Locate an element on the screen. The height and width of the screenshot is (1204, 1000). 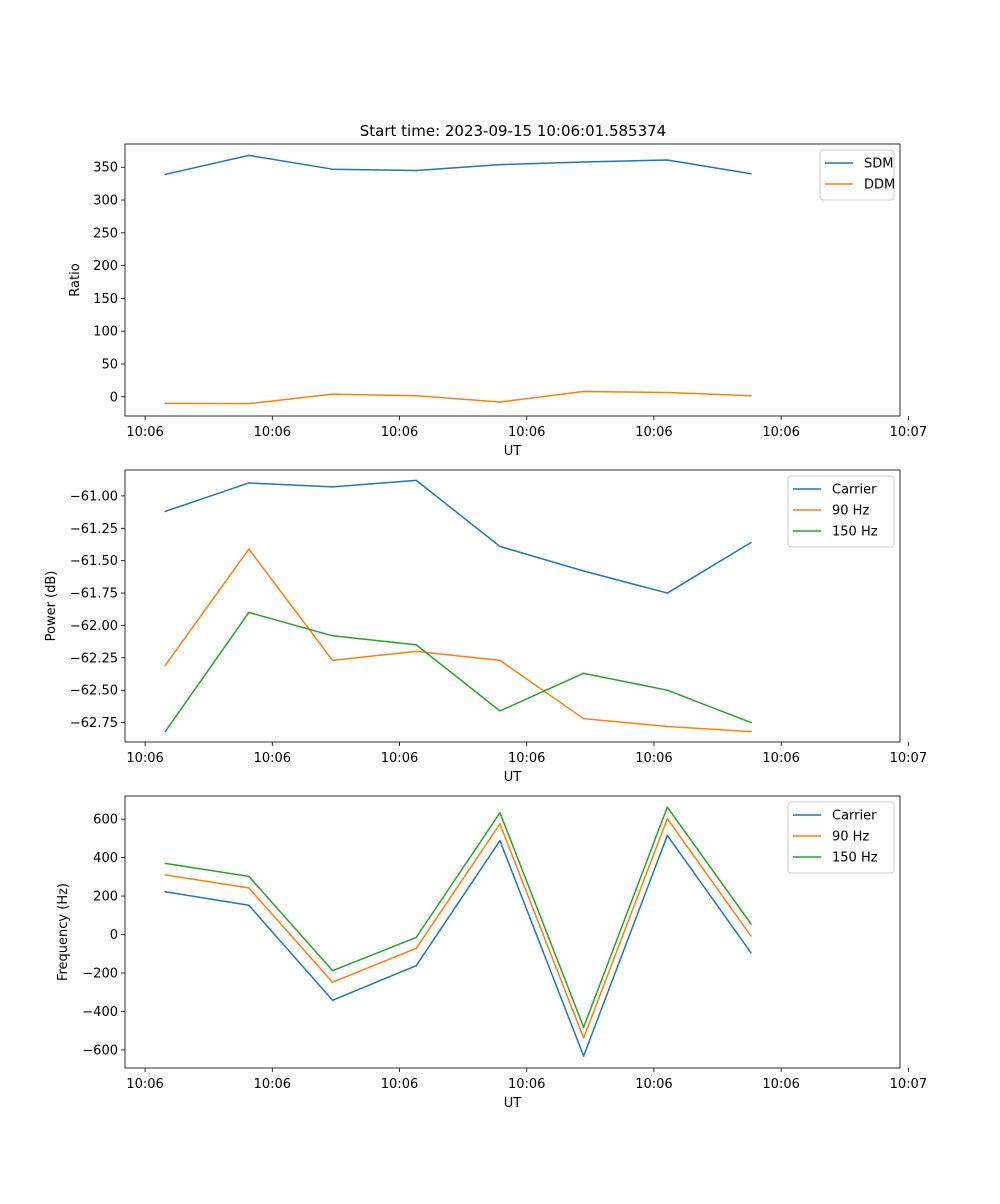
y-axis-label: Power (dB) is located at coordinates (51, 606).